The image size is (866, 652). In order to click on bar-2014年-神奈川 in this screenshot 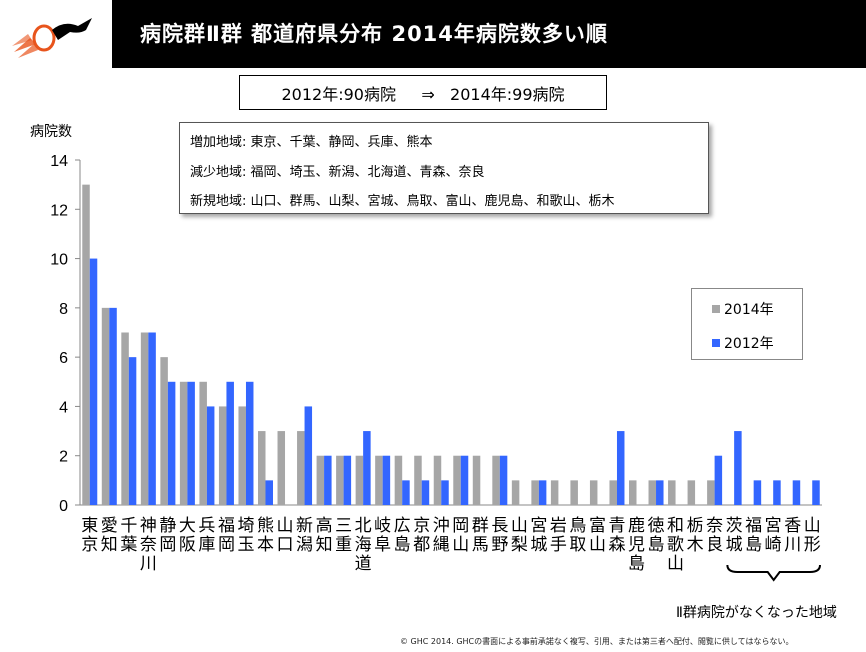, I will do `click(144, 418)`.